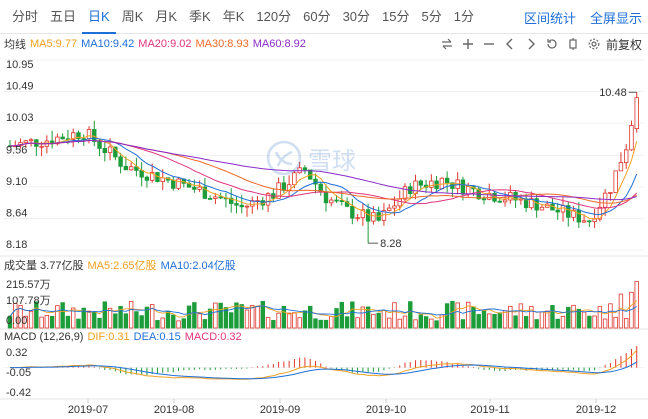  What do you see at coordinates (489, 44) in the screenshot?
I see `zoom-out-icon` at bounding box center [489, 44].